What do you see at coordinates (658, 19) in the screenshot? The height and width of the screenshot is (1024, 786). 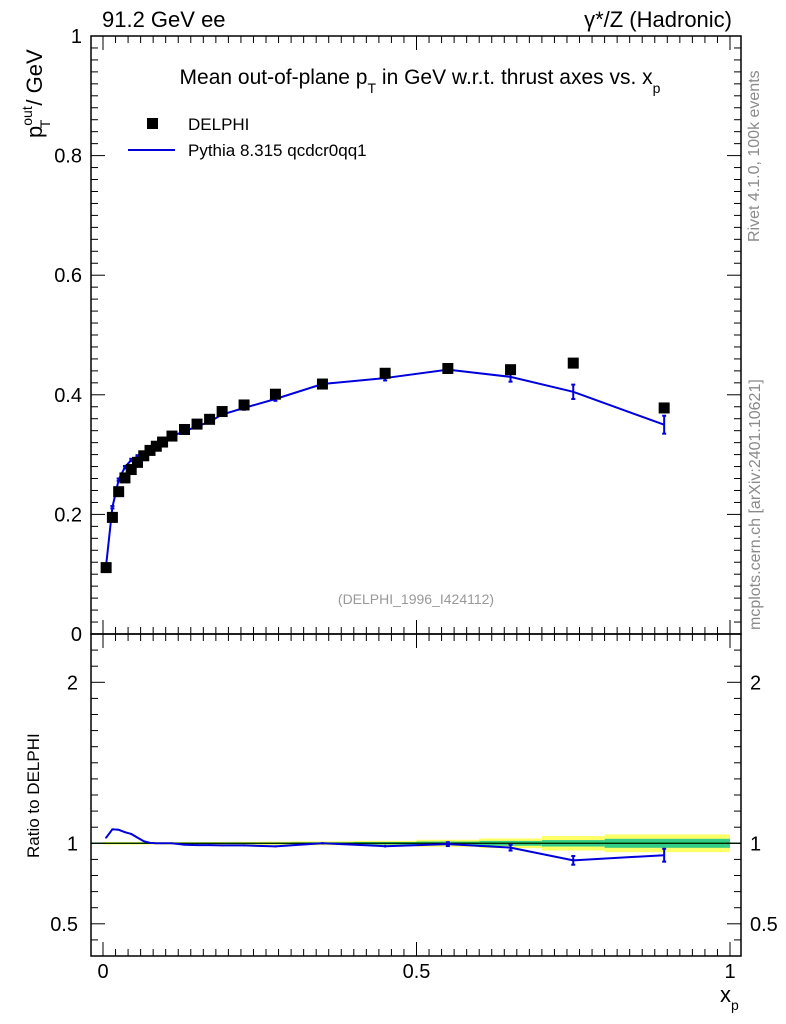 I see `header-right: γ*/Z (Hadronic)` at bounding box center [658, 19].